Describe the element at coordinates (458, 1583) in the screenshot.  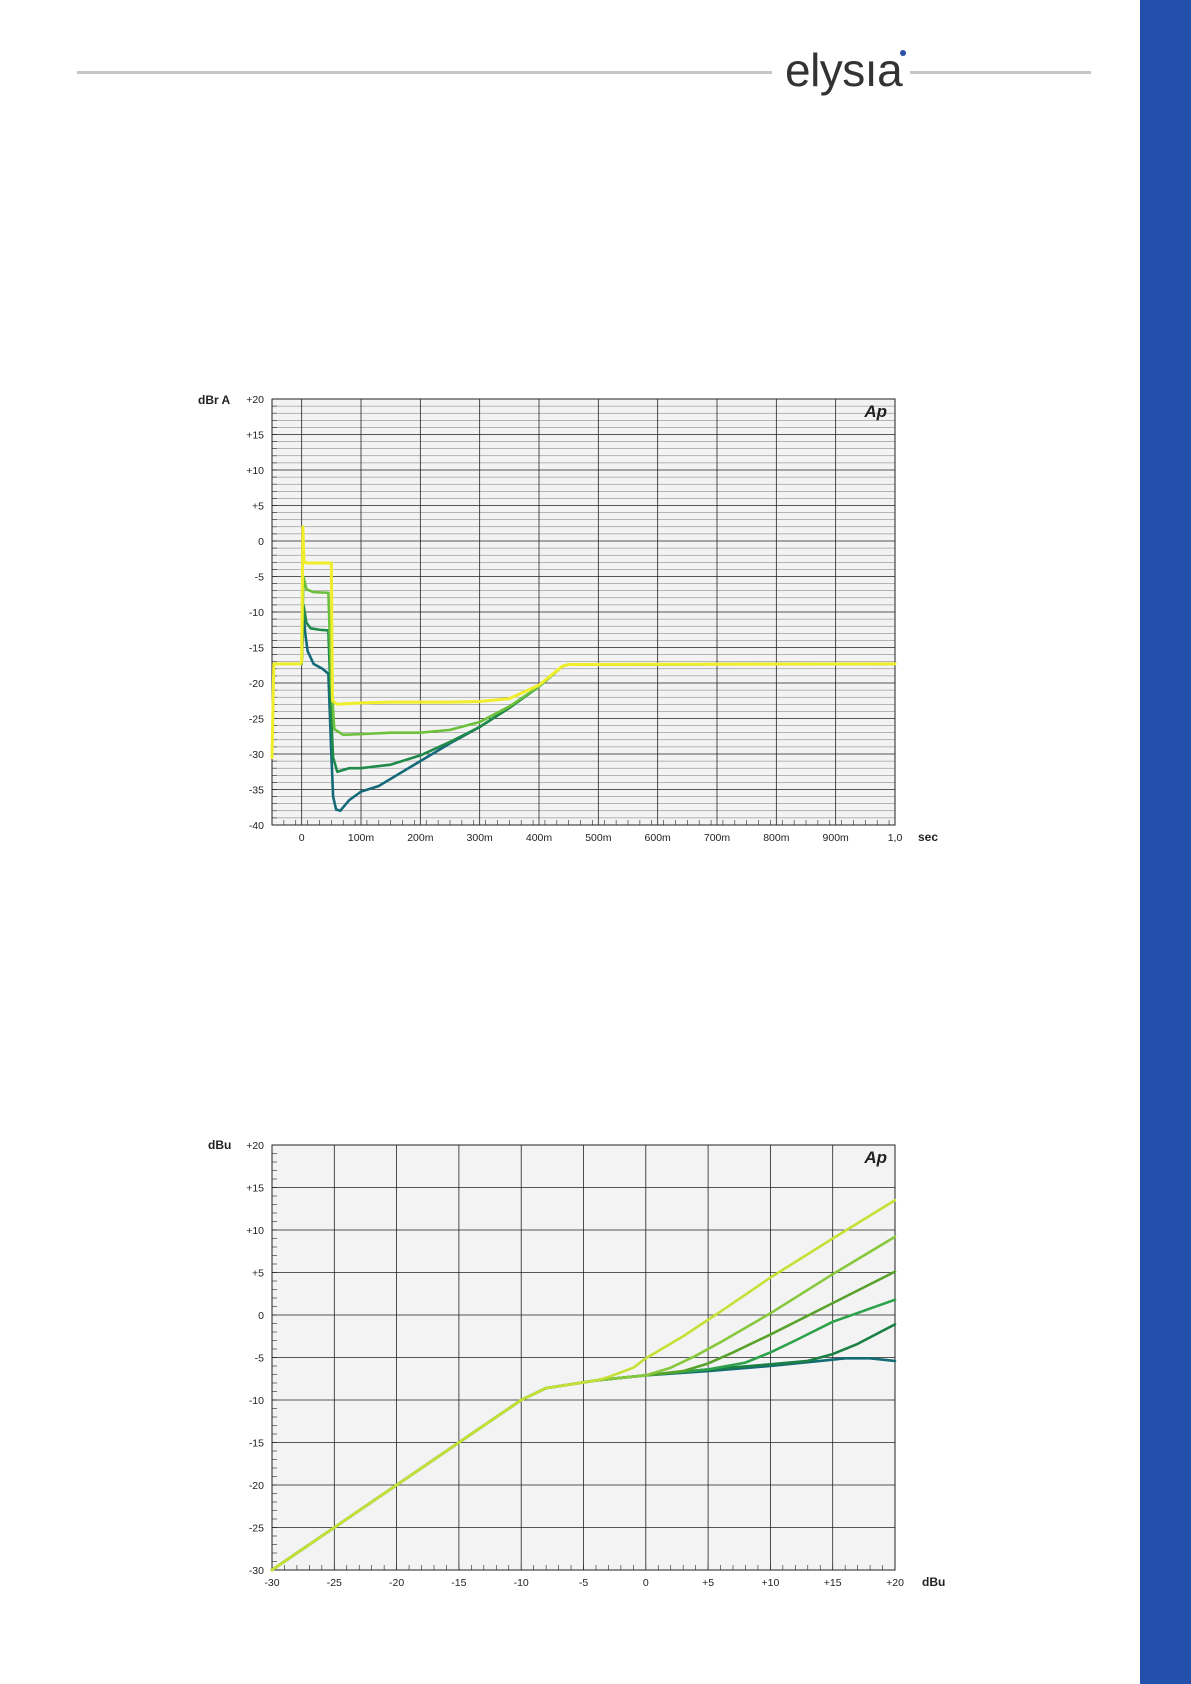
I see `x-tick-label: -15` at that location.